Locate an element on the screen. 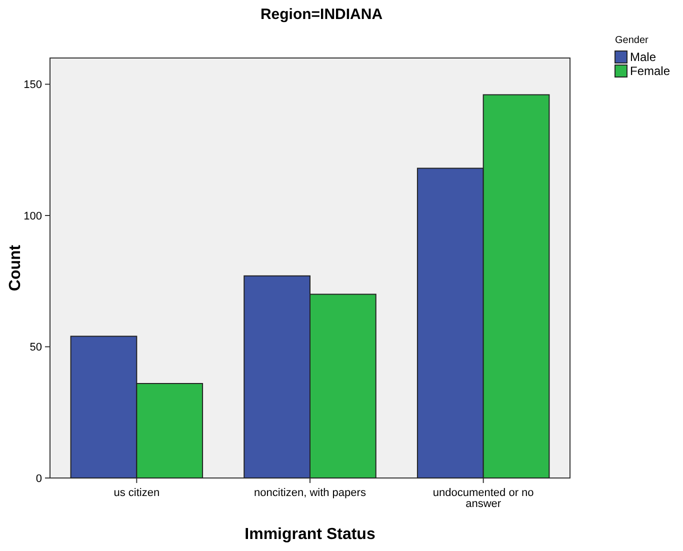 This screenshot has width=683, height=551. legend-label: Male is located at coordinates (643, 57).